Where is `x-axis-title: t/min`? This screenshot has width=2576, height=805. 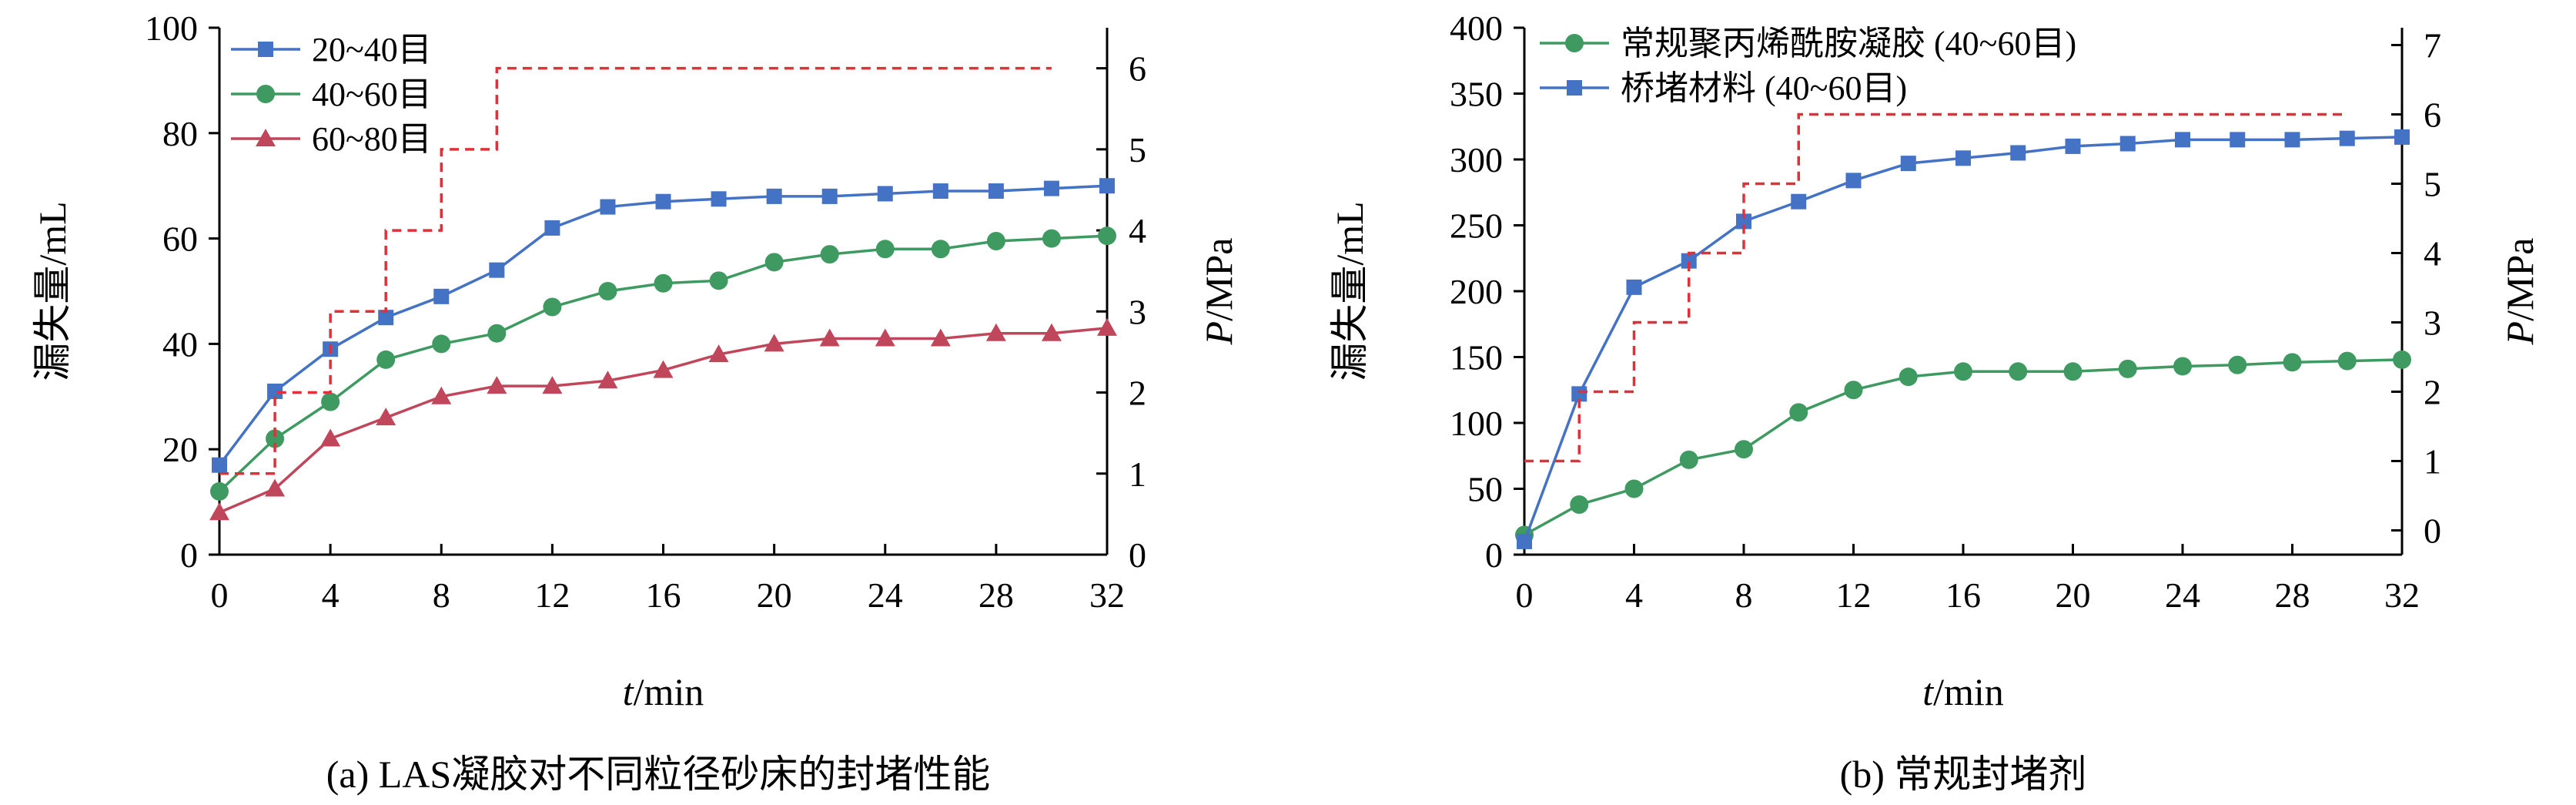 x-axis-title: t/min is located at coordinates (663, 691).